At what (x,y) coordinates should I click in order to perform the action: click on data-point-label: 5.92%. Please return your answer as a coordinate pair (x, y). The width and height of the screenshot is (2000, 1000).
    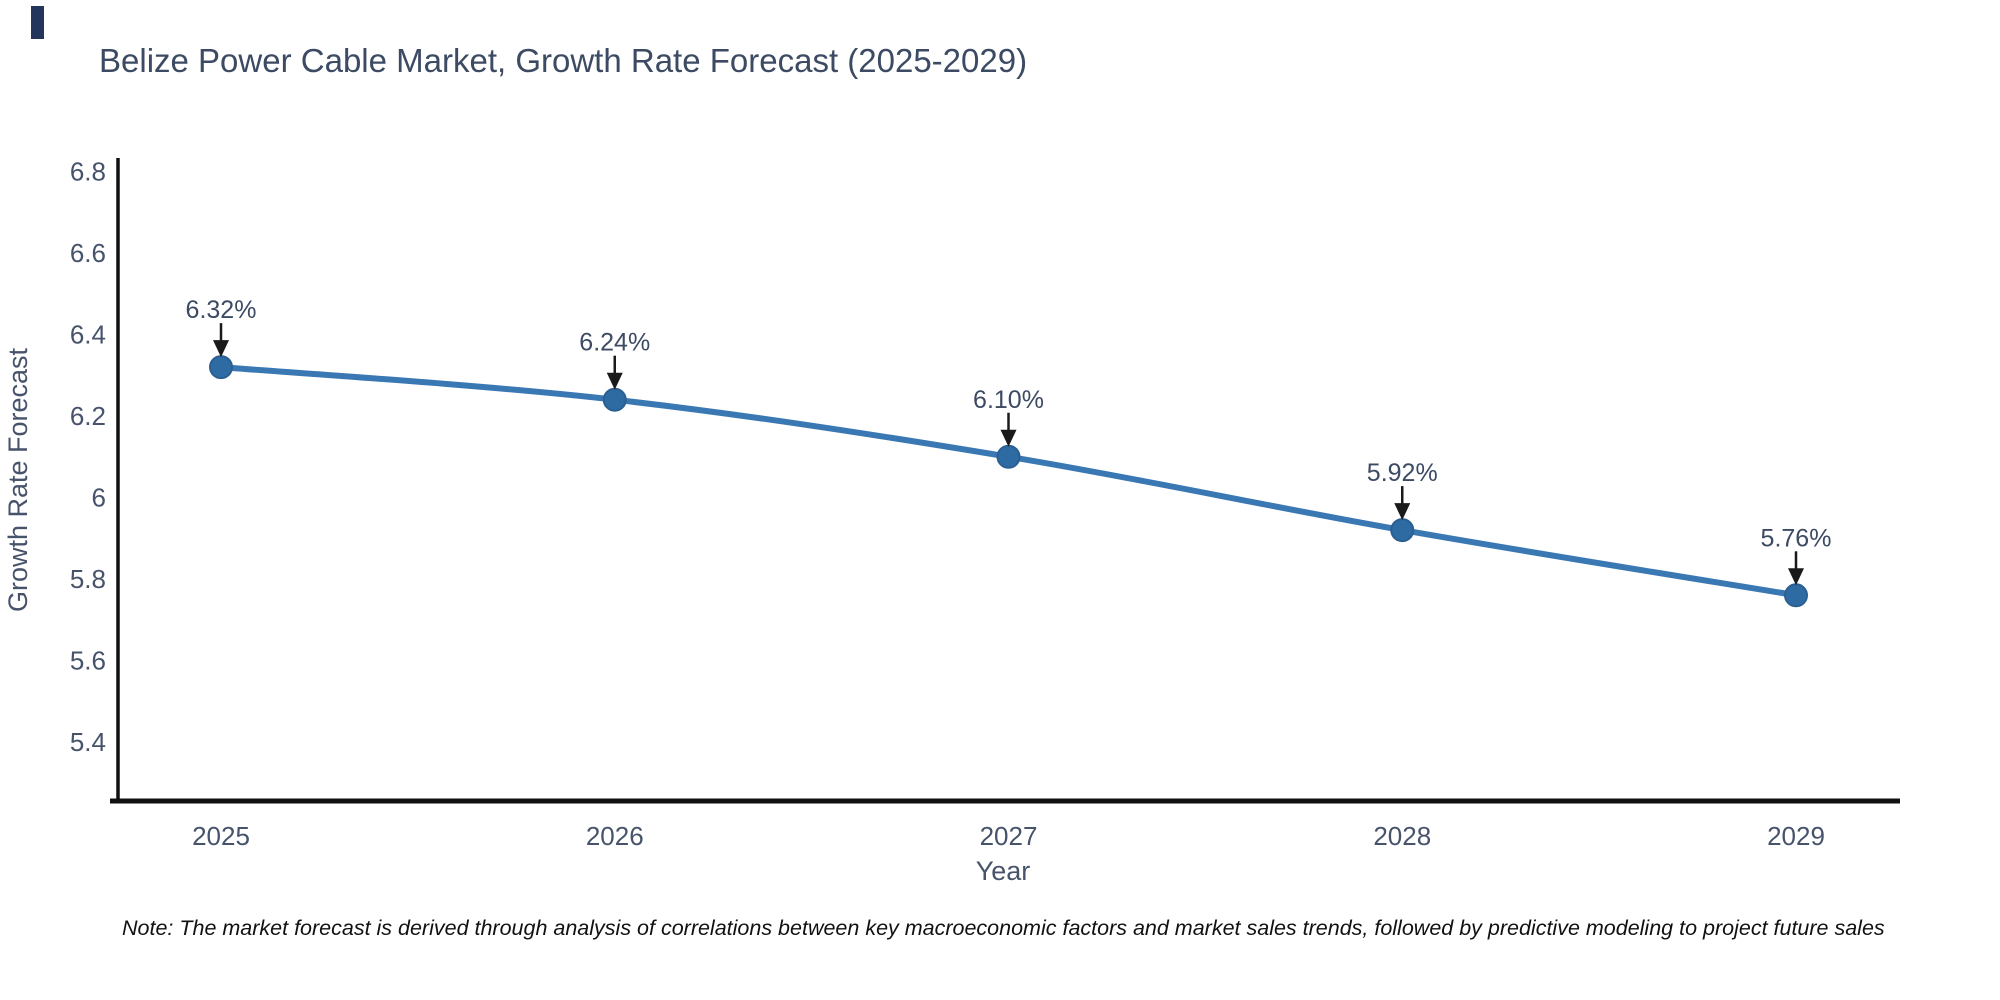
    Looking at the image, I should click on (1402, 473).